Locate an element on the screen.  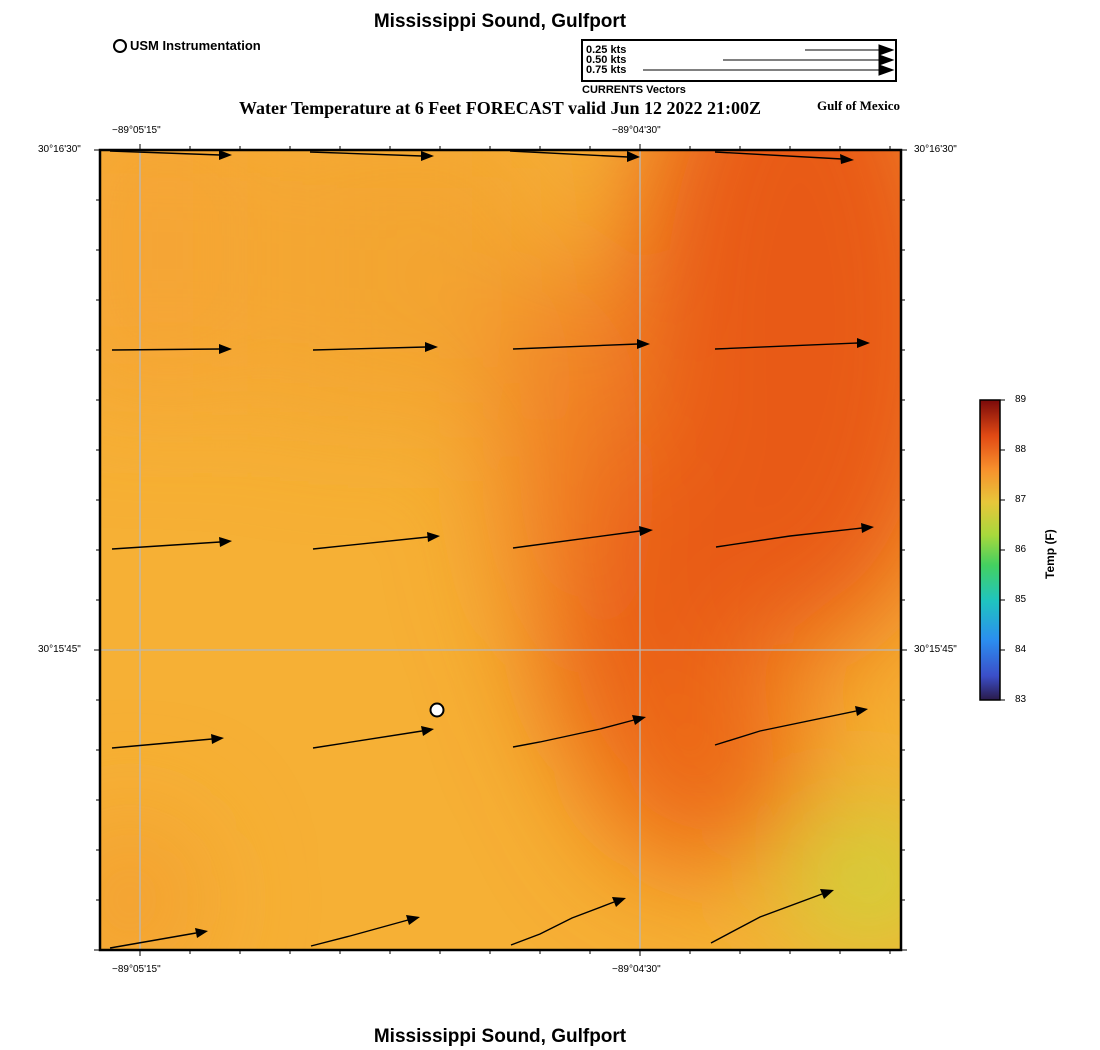
usm-station-marker is located at coordinates (437, 710).